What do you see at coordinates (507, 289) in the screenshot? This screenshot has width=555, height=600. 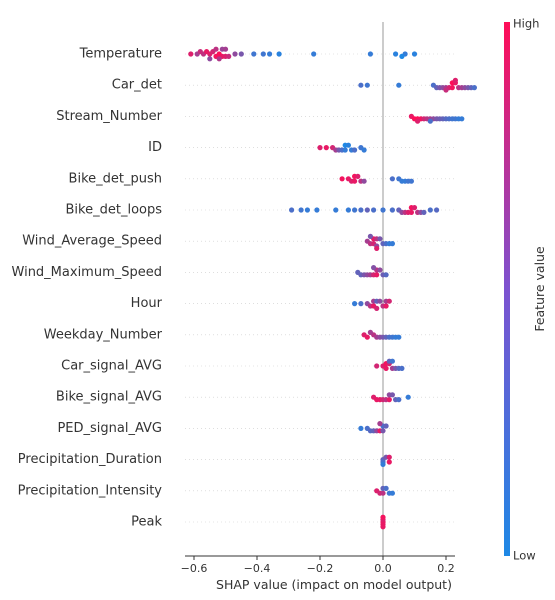 I see `colorbar` at bounding box center [507, 289].